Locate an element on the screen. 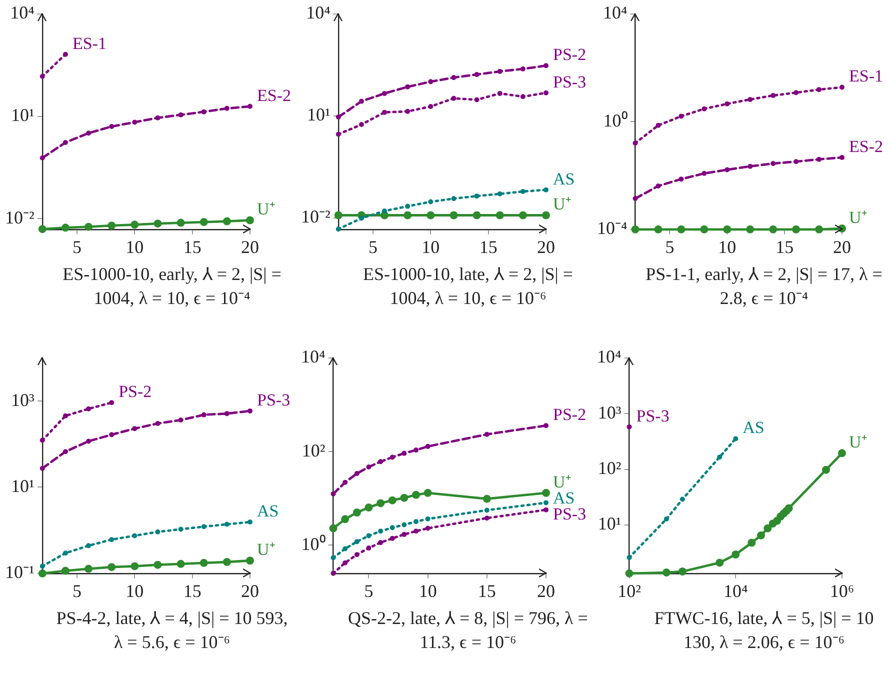 The height and width of the screenshot is (688, 889). y-tick-label: 10⁰ is located at coordinates (615, 120).